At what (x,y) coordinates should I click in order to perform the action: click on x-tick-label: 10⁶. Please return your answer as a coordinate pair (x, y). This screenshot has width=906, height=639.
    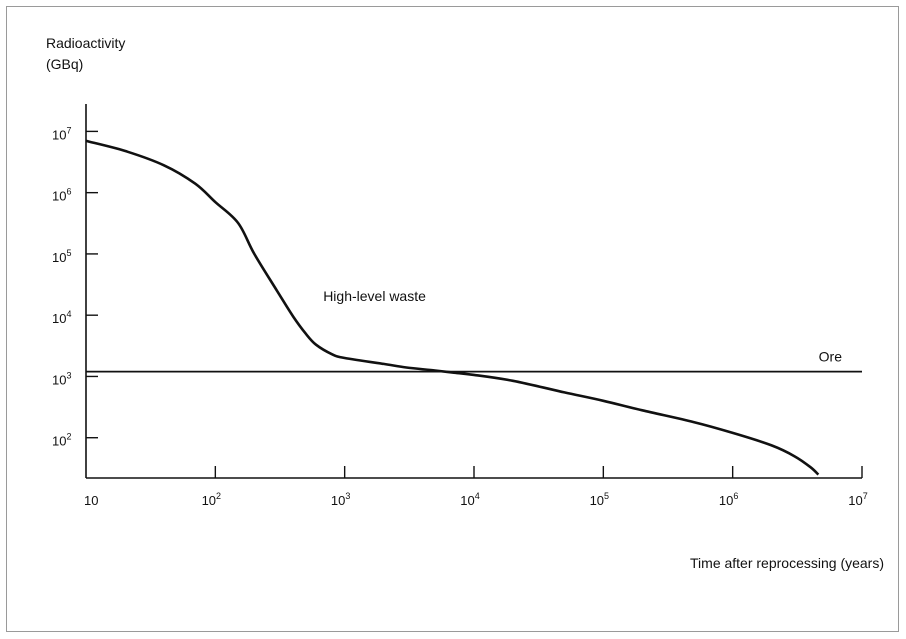
    Looking at the image, I should click on (728, 499).